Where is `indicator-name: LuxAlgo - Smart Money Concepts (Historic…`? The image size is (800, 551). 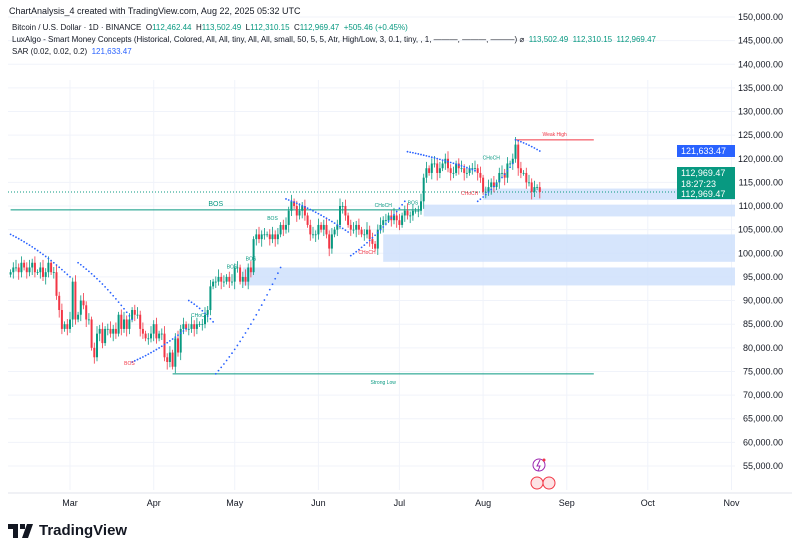 indicator-name: LuxAlgo - Smart Money Concepts (Historic… is located at coordinates (265, 39).